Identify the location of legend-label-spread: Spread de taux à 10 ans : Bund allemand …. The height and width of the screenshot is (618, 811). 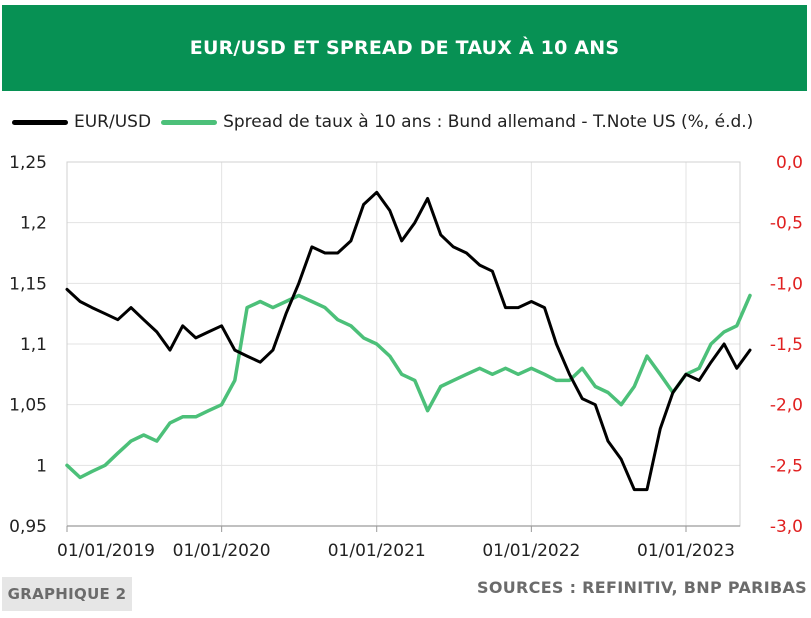
(488, 122).